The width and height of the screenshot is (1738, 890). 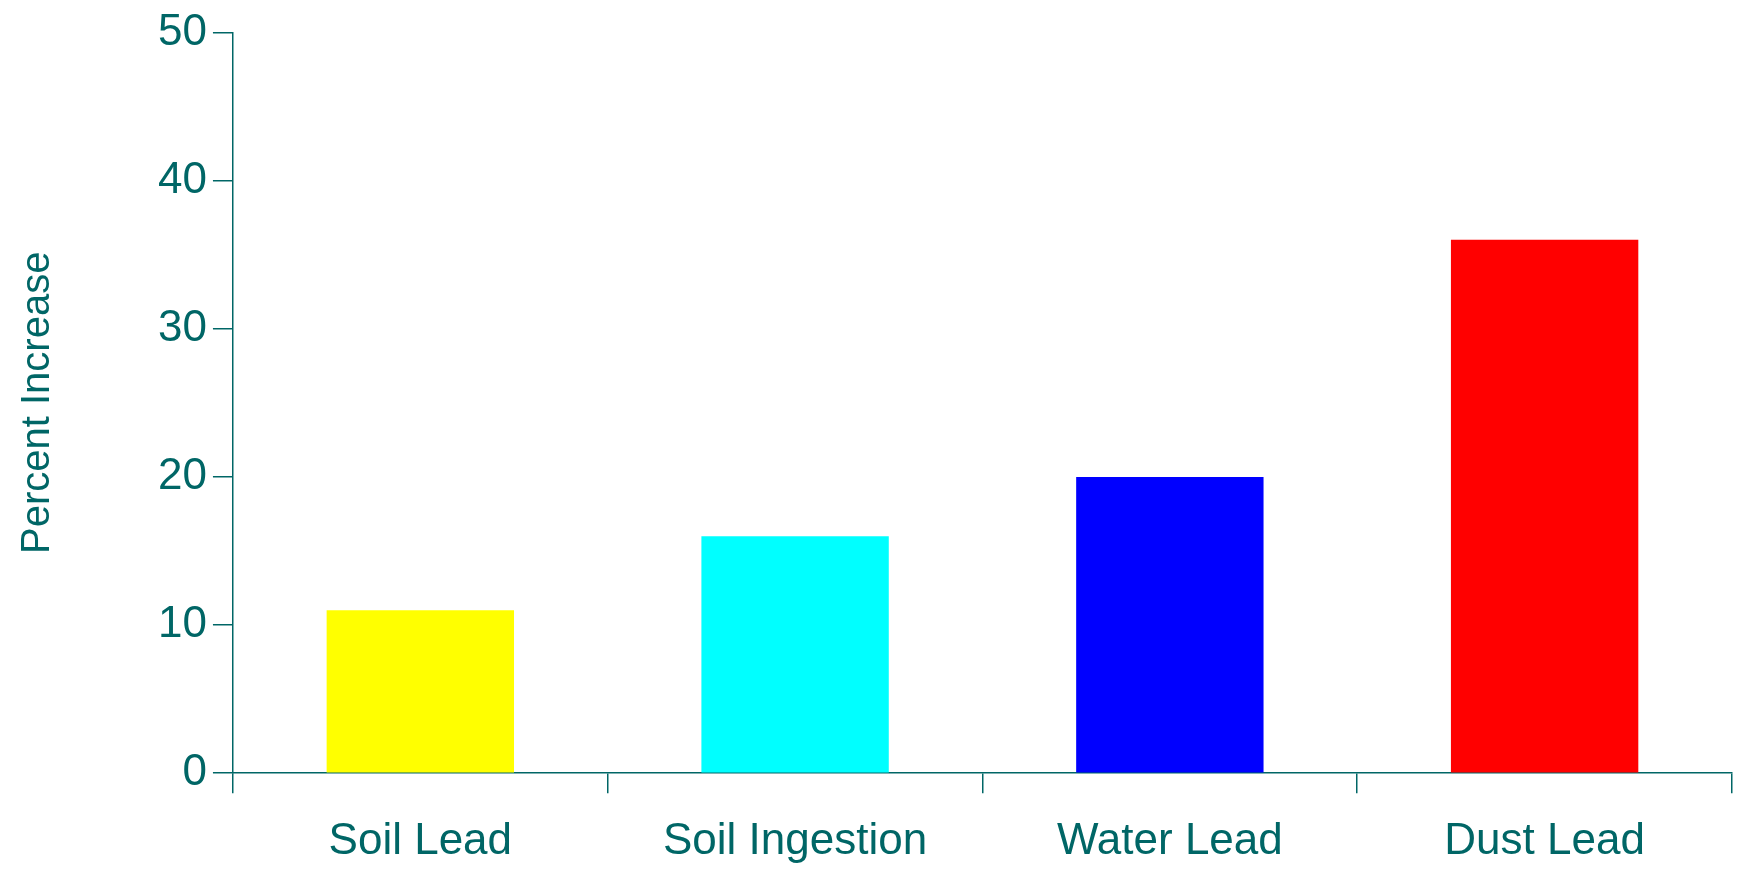 I want to click on x-tick-label: Soil Ingestion, so click(x=795, y=838).